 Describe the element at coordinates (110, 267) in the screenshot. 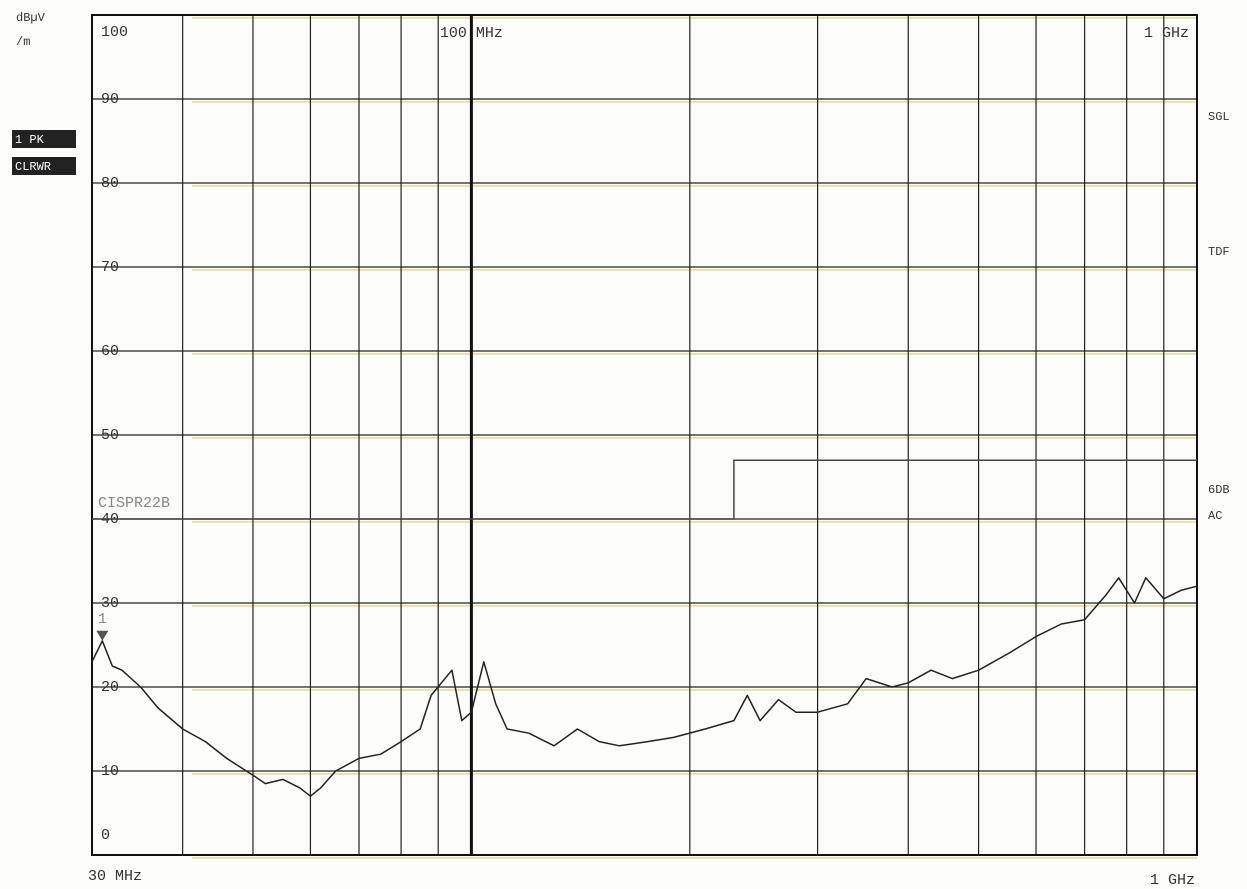

I see `y-tick-label: 70` at that location.